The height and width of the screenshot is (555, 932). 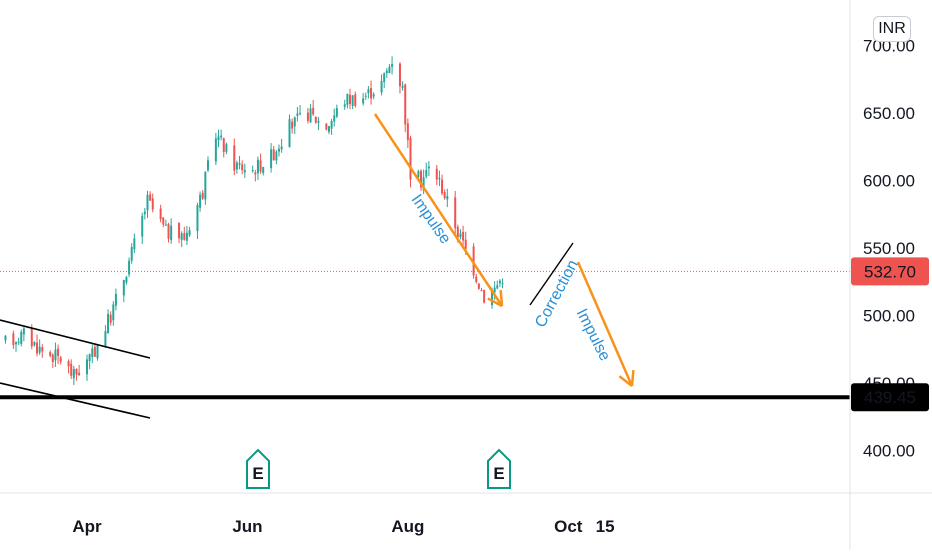 I want to click on arrow-head, so click(x=501, y=298).